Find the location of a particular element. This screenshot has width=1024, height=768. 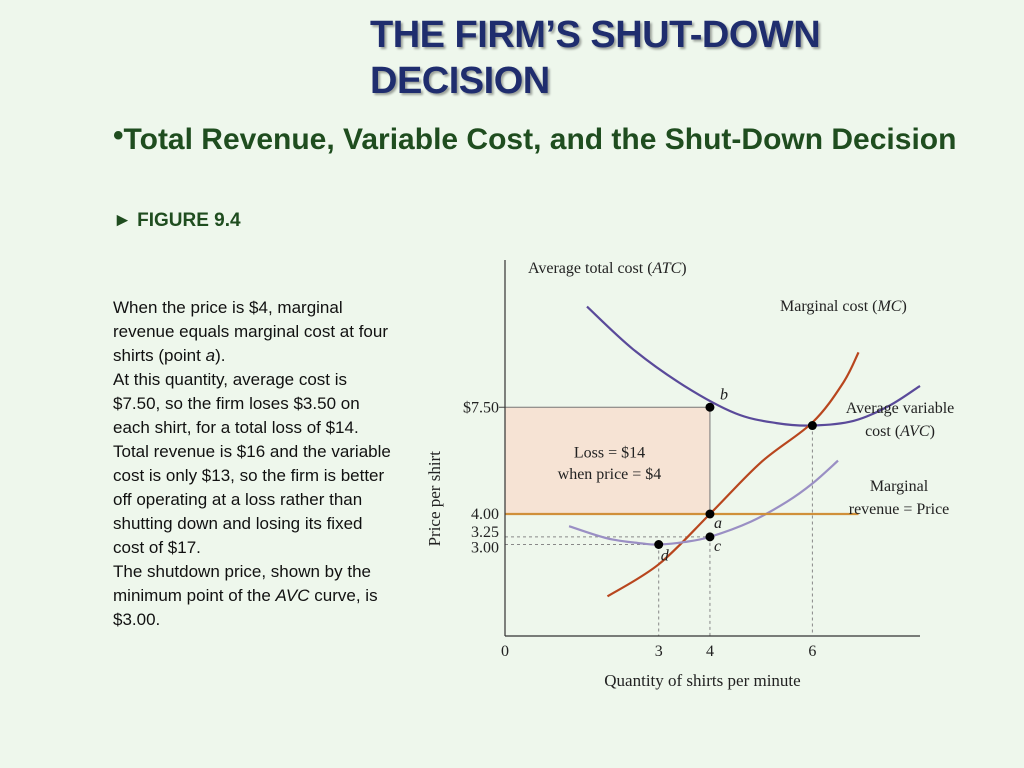

caption-italic: a is located at coordinates (210, 355).